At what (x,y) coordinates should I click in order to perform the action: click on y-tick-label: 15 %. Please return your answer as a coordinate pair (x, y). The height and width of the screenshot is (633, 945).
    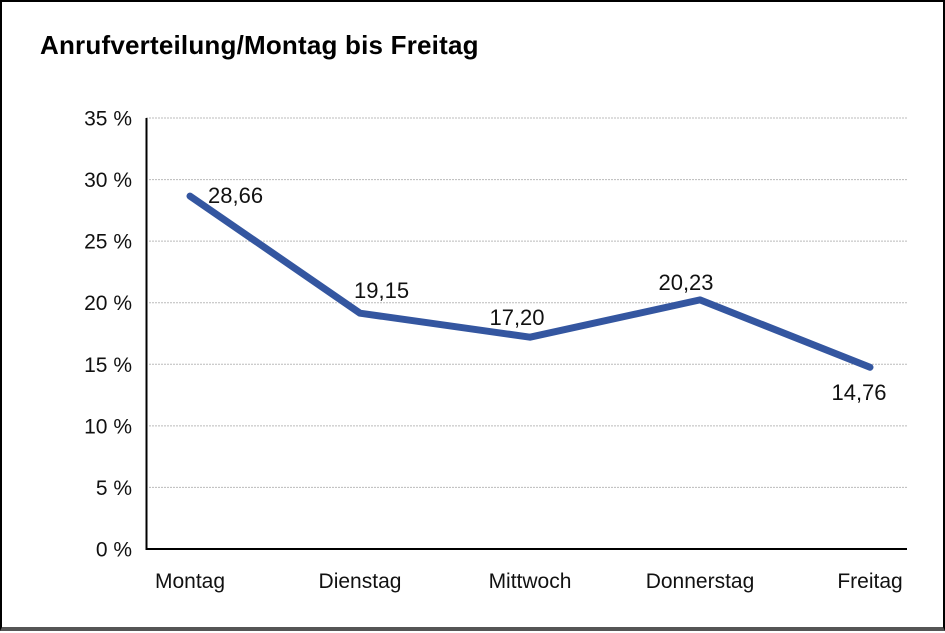
    Looking at the image, I should click on (108, 365).